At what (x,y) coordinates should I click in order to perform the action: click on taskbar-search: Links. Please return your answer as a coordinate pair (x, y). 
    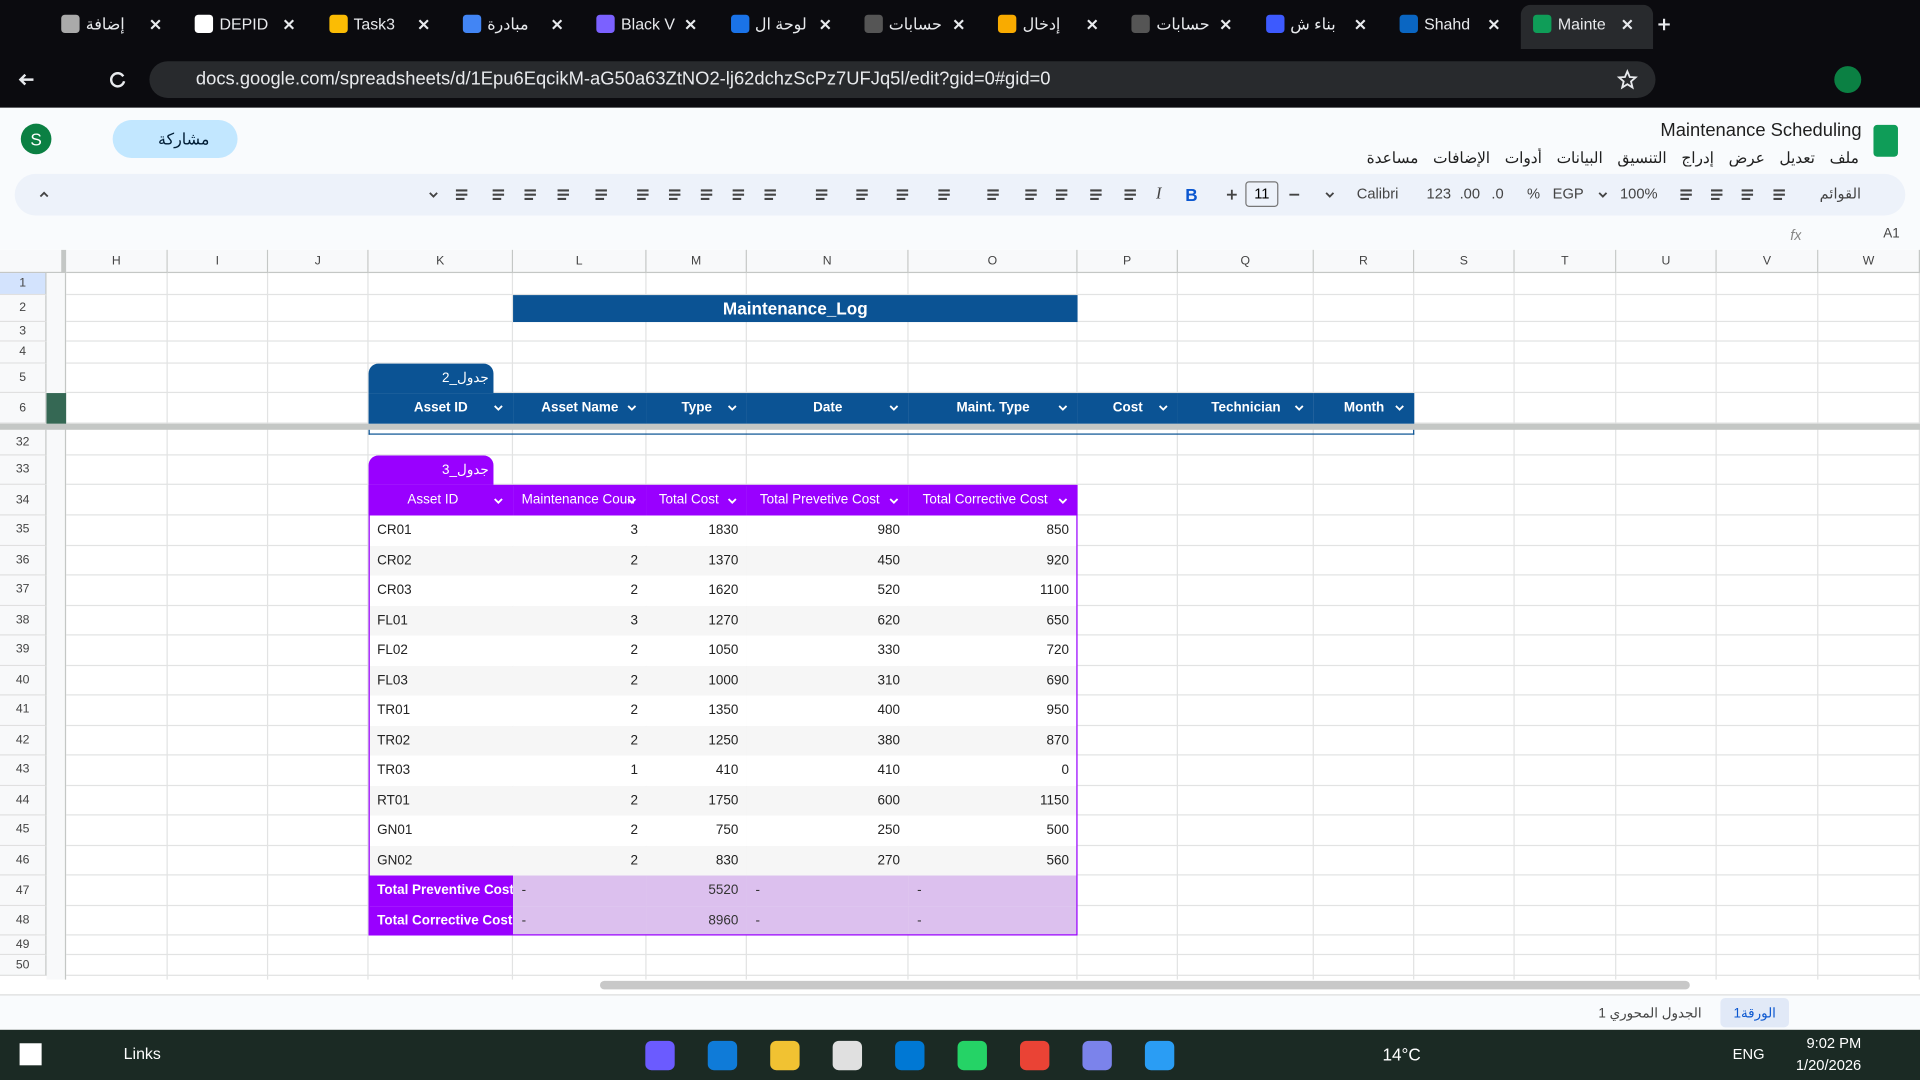
    Looking at the image, I should click on (142, 1053).